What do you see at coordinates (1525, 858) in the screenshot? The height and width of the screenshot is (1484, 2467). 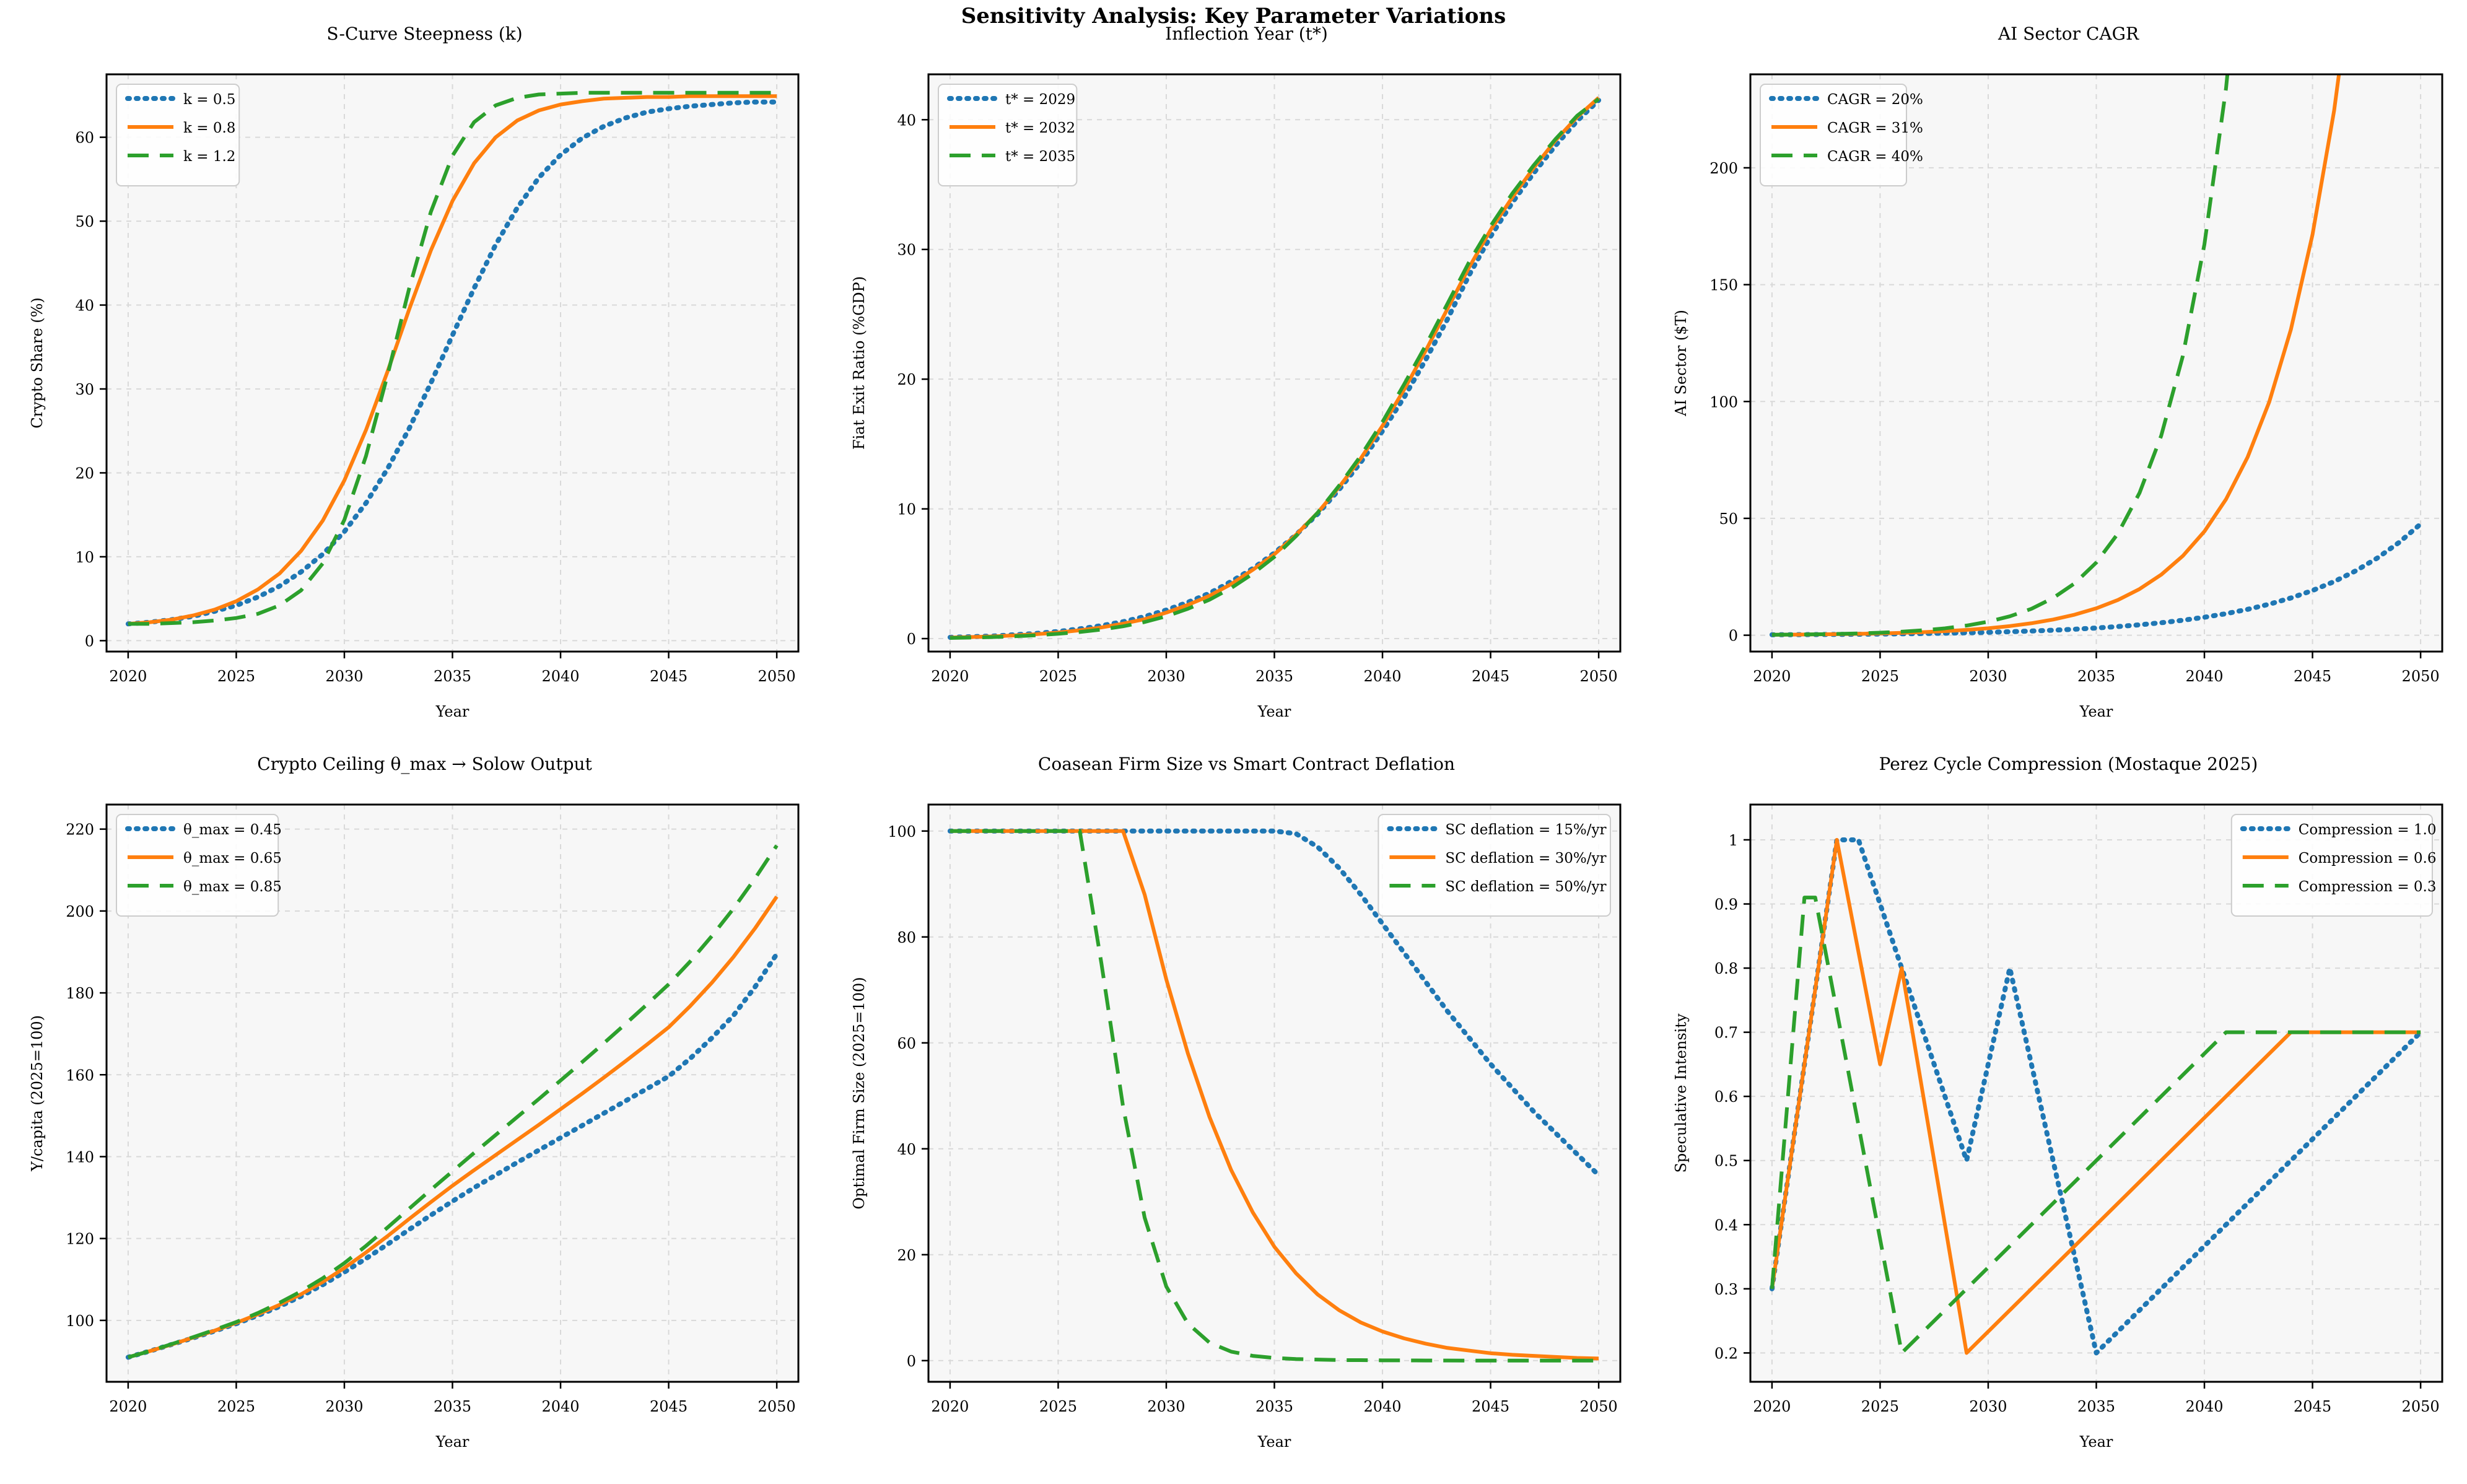 I see `legend-label-2: SC deflation = 30%/yr` at bounding box center [1525, 858].